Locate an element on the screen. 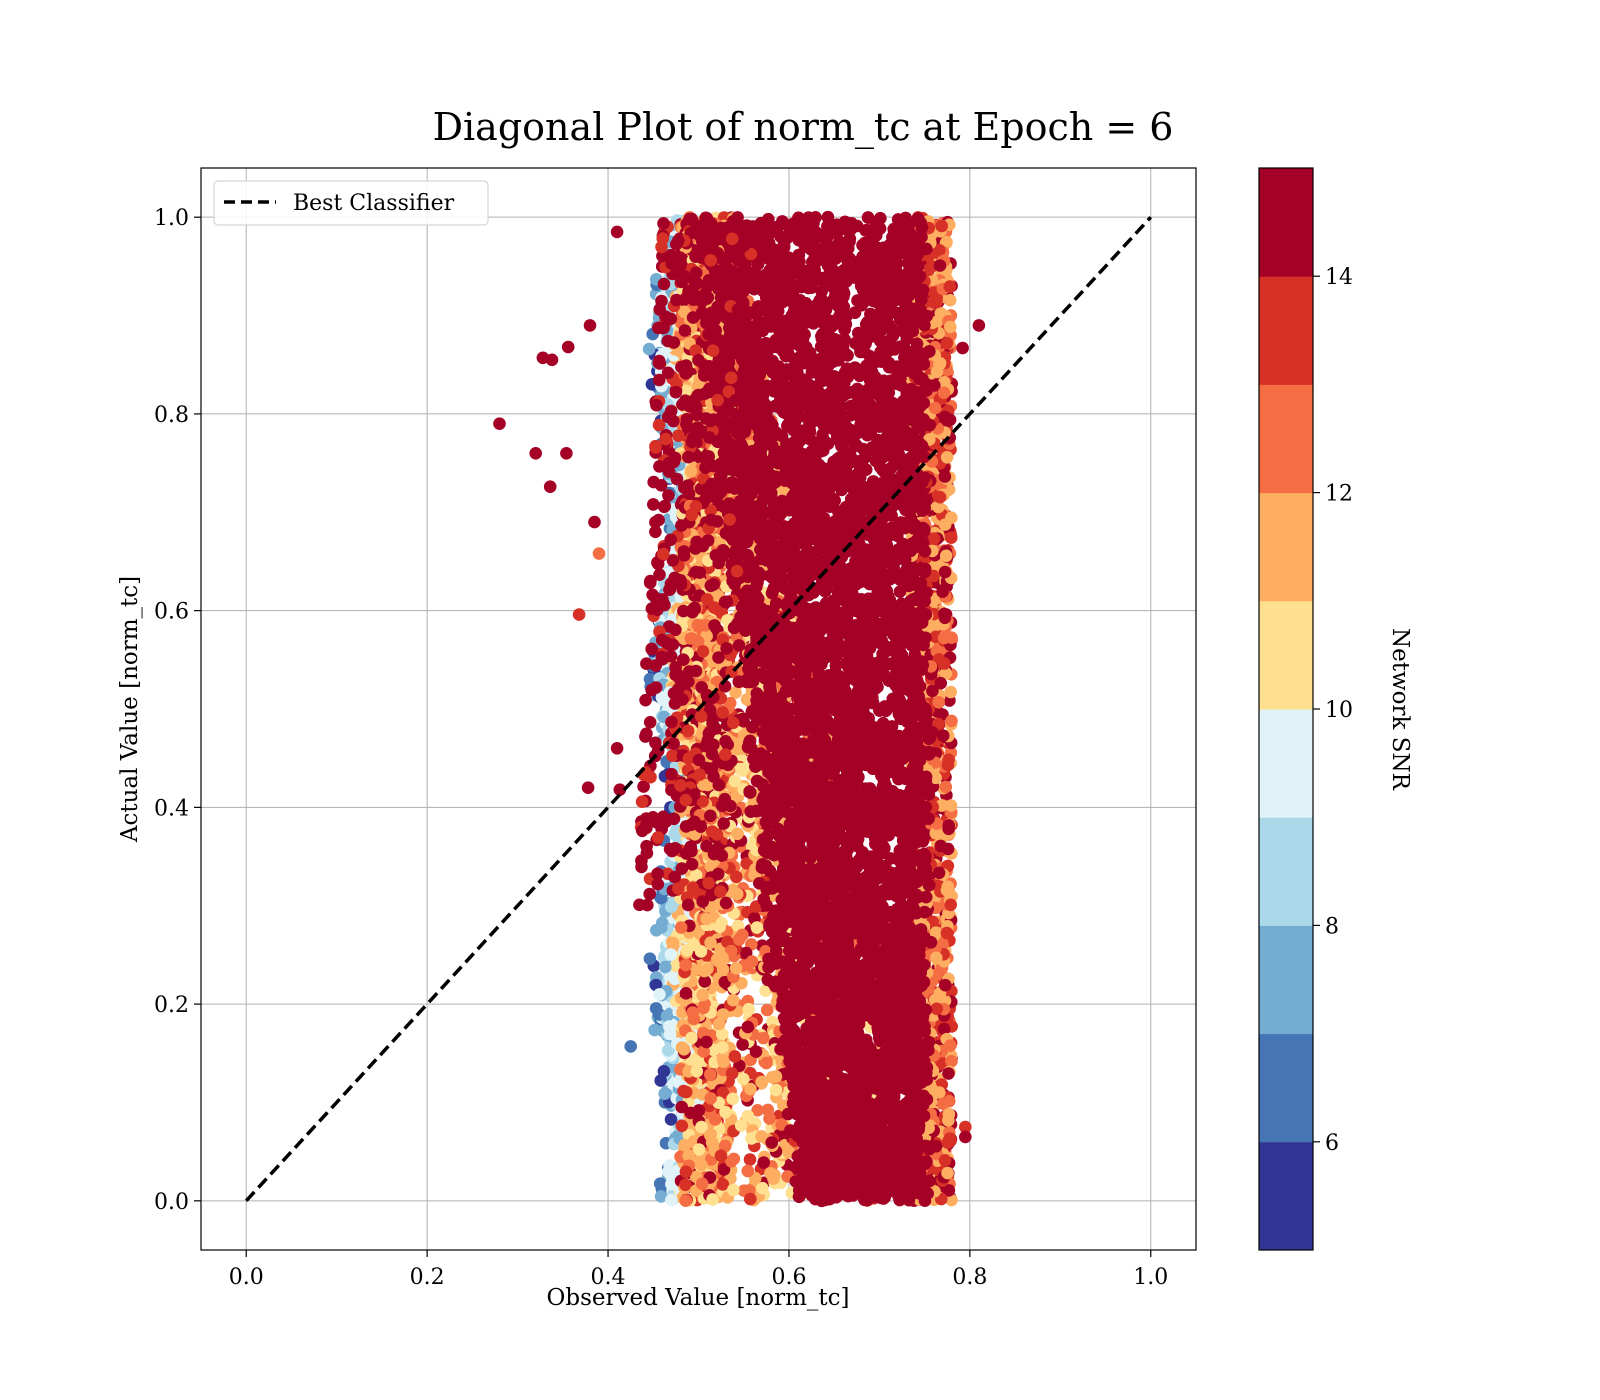 This screenshot has height=1400, width=1600. chart-title: Diagonal Plot of norm_tc at Epoch = 6 is located at coordinates (803, 127).